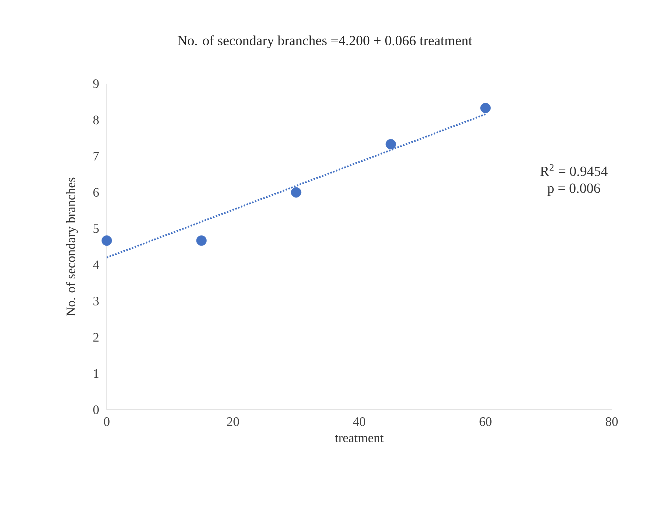 This screenshot has height=515, width=649. What do you see at coordinates (233, 422) in the screenshot?
I see `x-tick-label: 20` at bounding box center [233, 422].